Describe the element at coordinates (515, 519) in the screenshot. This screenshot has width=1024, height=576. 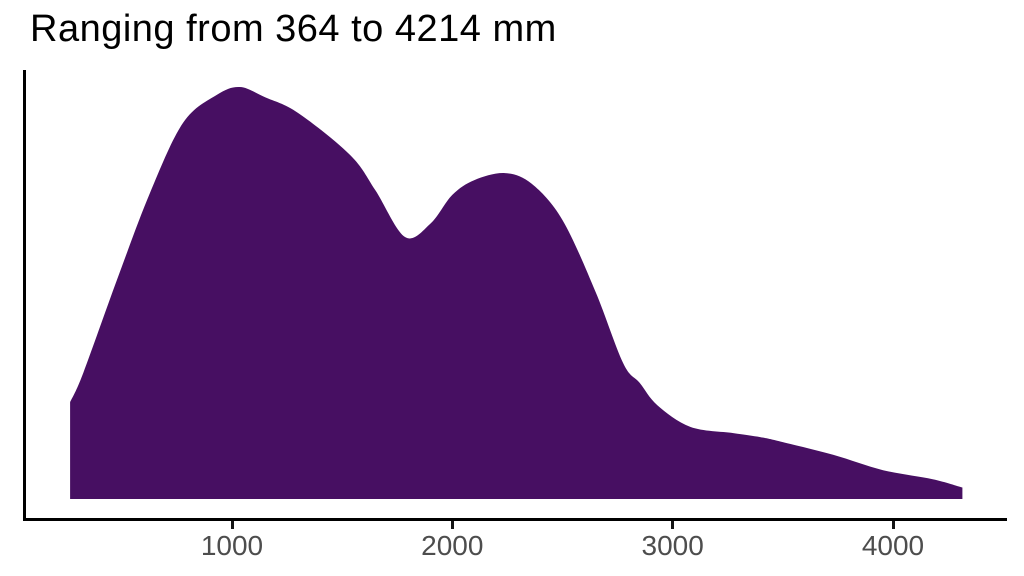
I see `x-axis-line` at that location.